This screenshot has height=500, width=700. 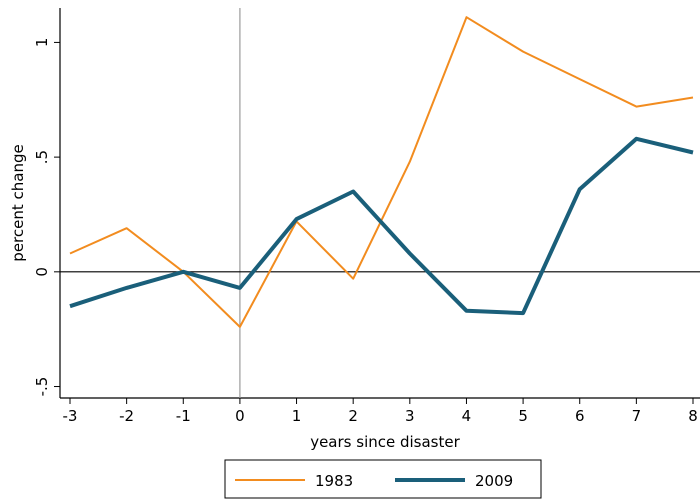 I want to click on x-tick-label: -1, so click(x=183, y=416).